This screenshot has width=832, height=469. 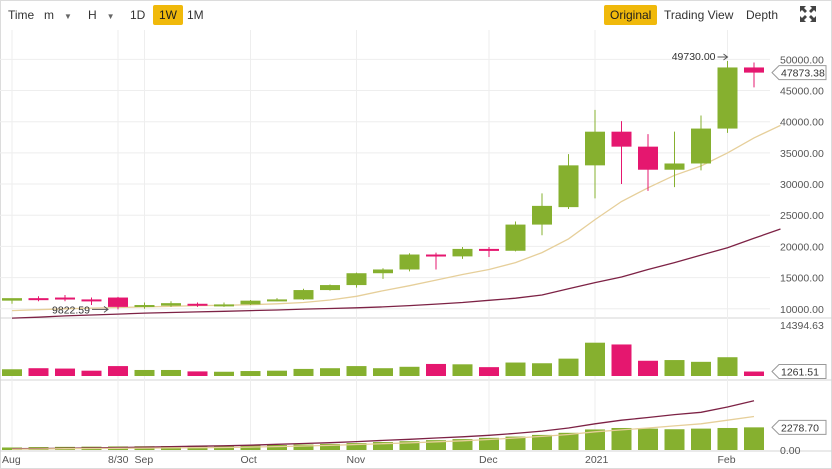 I want to click on high-price-annotation: 49730.00, so click(x=694, y=57).